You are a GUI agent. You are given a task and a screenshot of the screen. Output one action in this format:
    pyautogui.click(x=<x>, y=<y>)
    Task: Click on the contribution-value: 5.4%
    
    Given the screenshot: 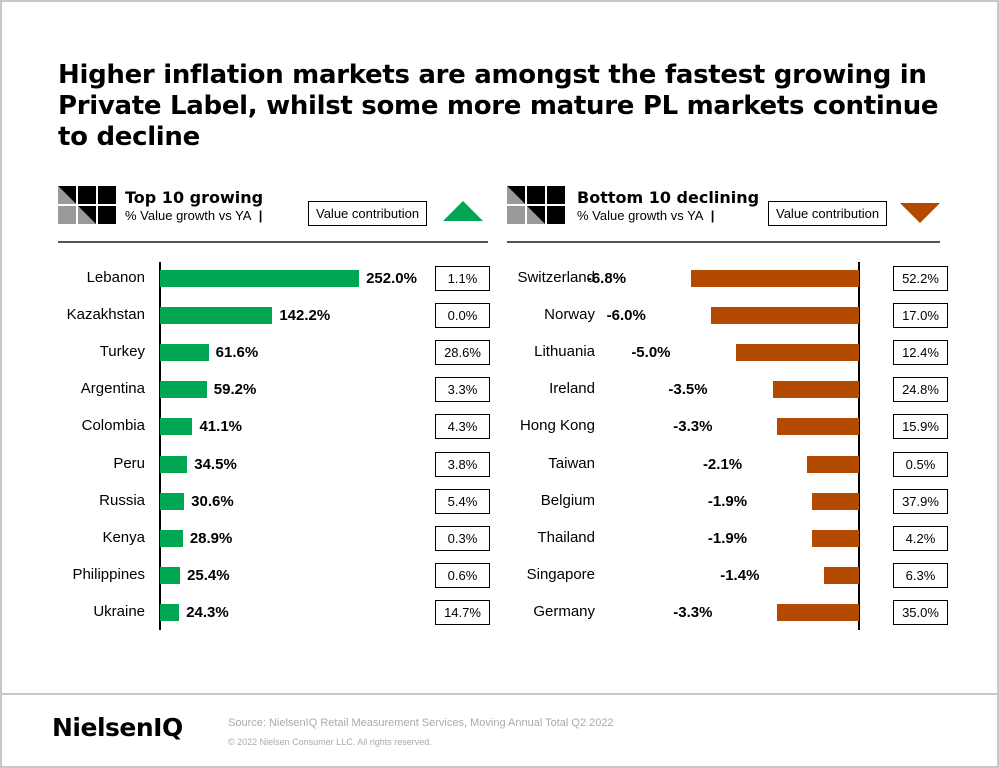 What is the action you would take?
    pyautogui.click(x=462, y=501)
    